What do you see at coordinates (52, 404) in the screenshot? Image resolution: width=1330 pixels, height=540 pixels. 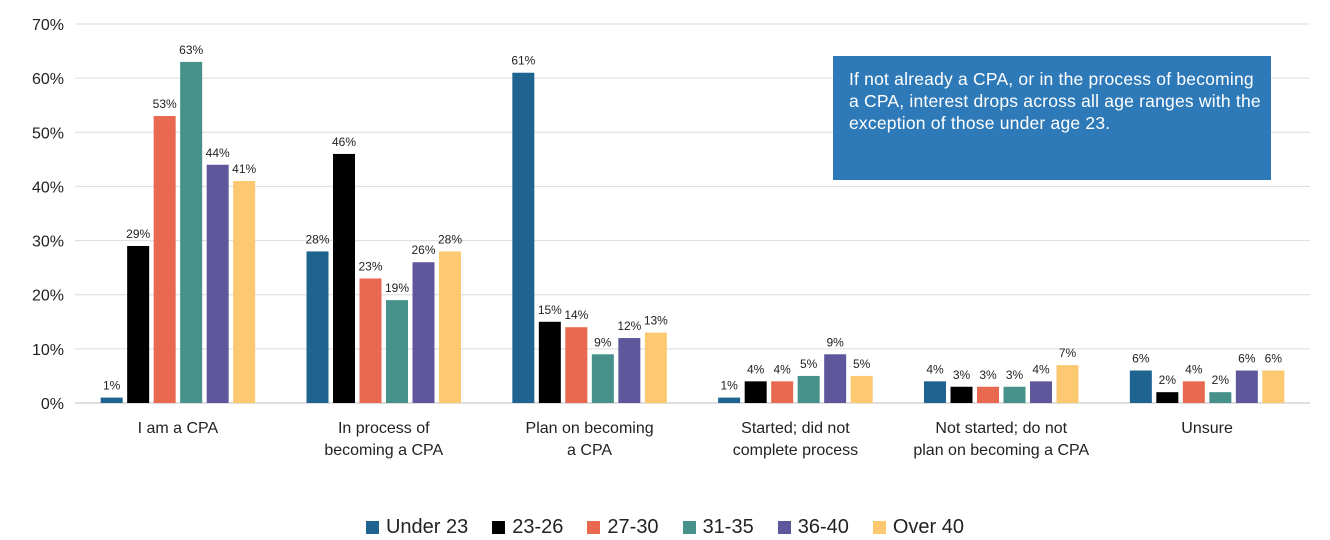 I see `y-tick-label: 0%` at bounding box center [52, 404].